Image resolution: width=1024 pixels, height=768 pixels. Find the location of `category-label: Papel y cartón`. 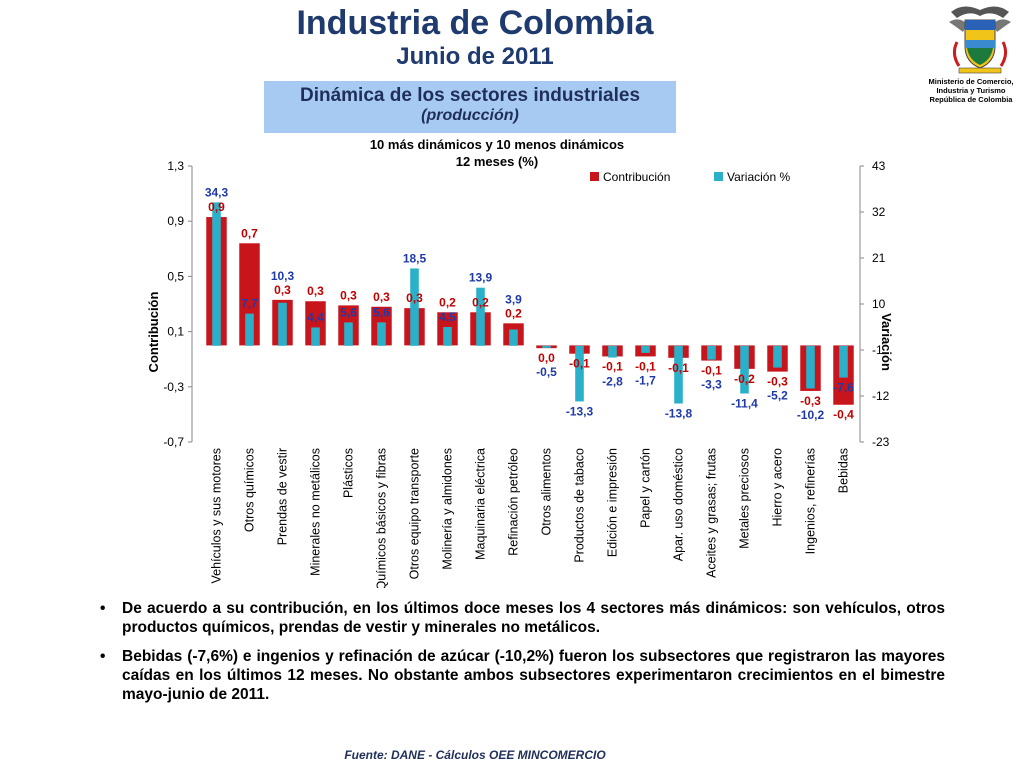

category-label: Papel y cartón is located at coordinates (646, 488).